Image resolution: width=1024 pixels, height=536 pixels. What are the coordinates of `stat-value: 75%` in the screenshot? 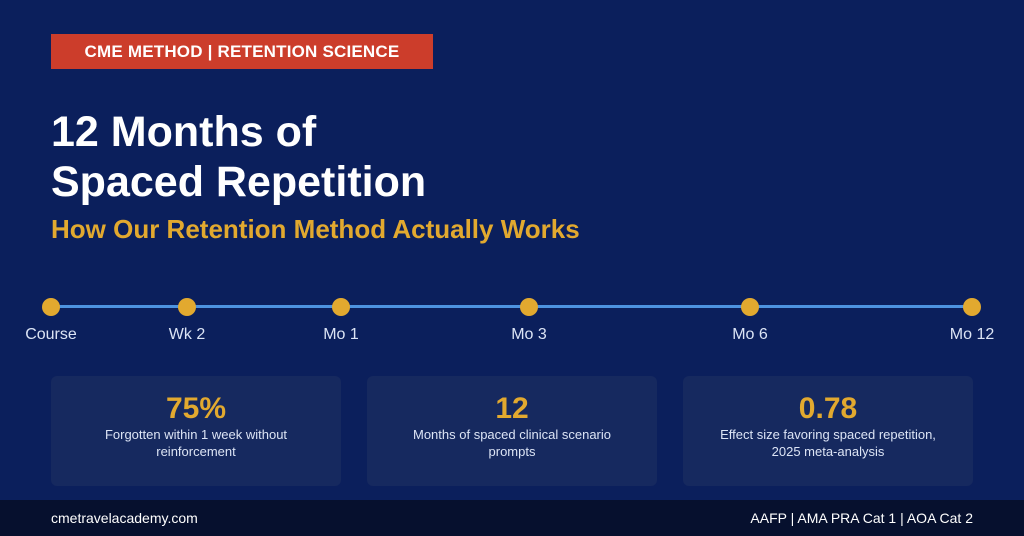 It's located at (196, 408).